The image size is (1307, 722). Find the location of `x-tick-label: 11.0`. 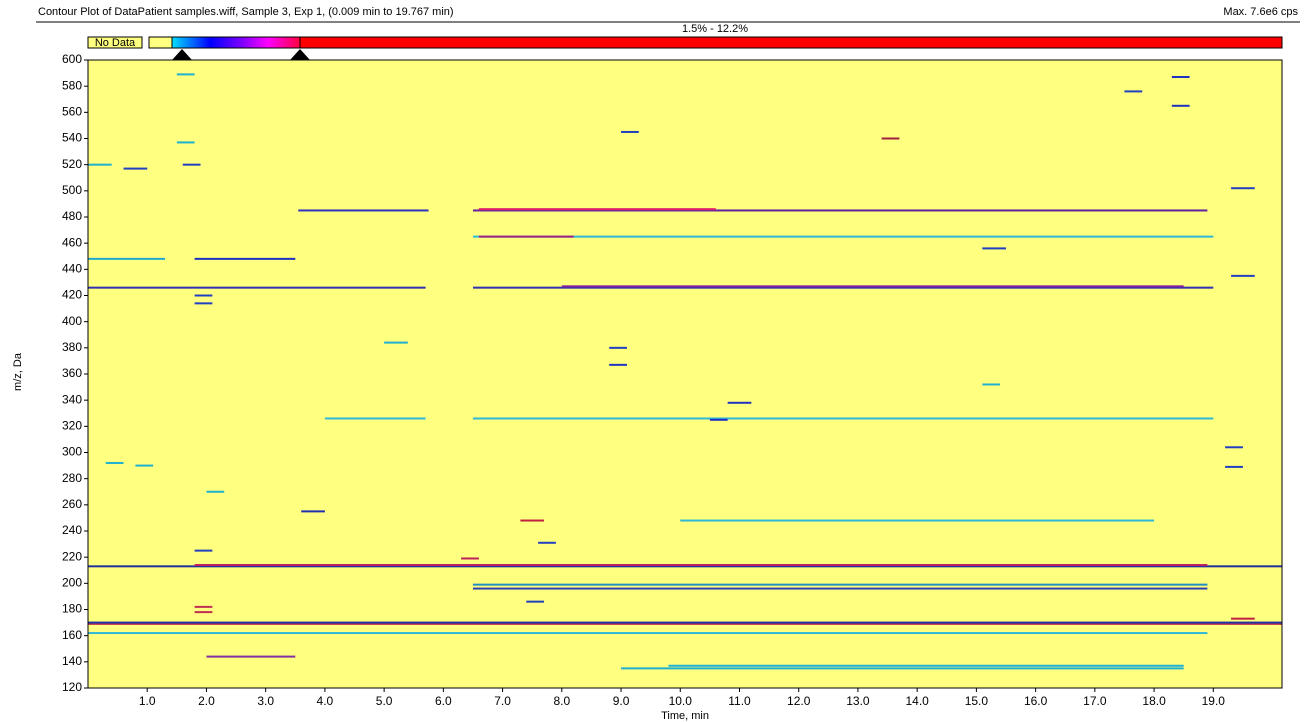

x-tick-label: 11.0 is located at coordinates (739, 701).